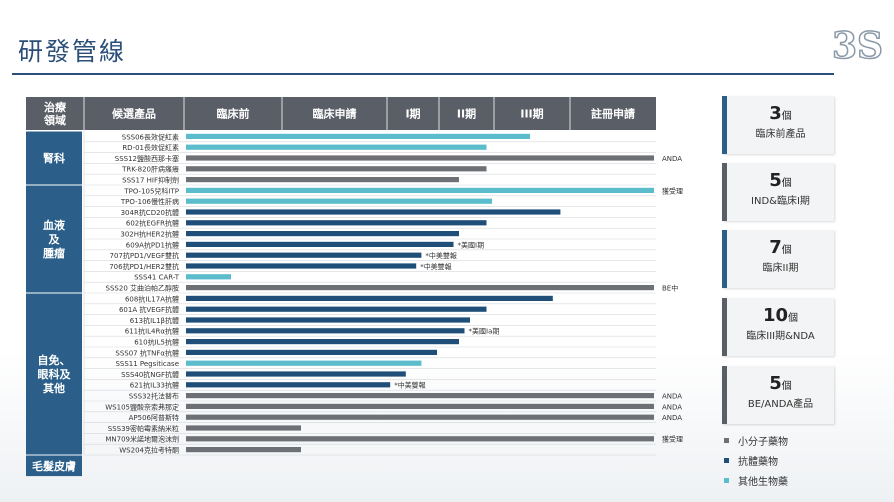 This screenshot has height=502, width=894. Describe the element at coordinates (150, 180) in the screenshot. I see `product-name: SSS17 HIF抑制劑` at that location.